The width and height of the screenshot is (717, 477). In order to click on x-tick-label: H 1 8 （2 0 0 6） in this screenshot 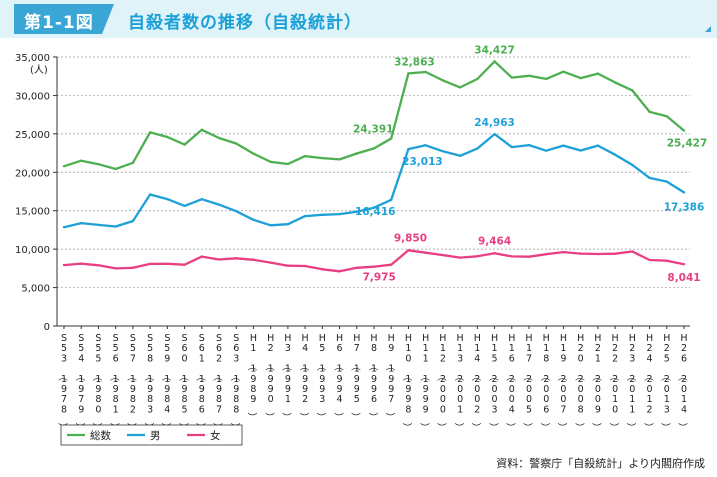, I will do `click(544, 382)`.